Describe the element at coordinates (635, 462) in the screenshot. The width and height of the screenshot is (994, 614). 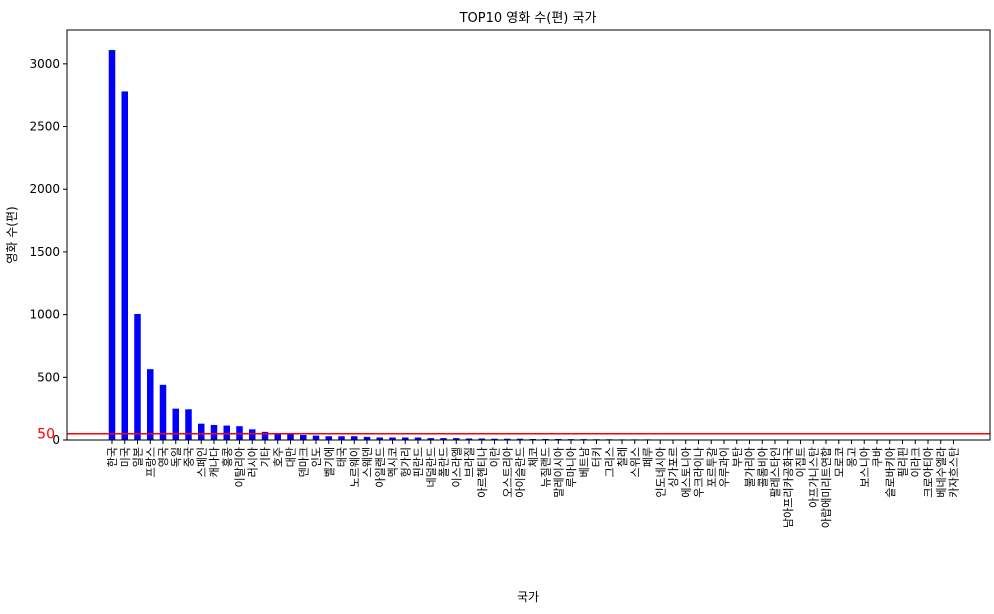
I see `x-tick-label: 스위스` at that location.